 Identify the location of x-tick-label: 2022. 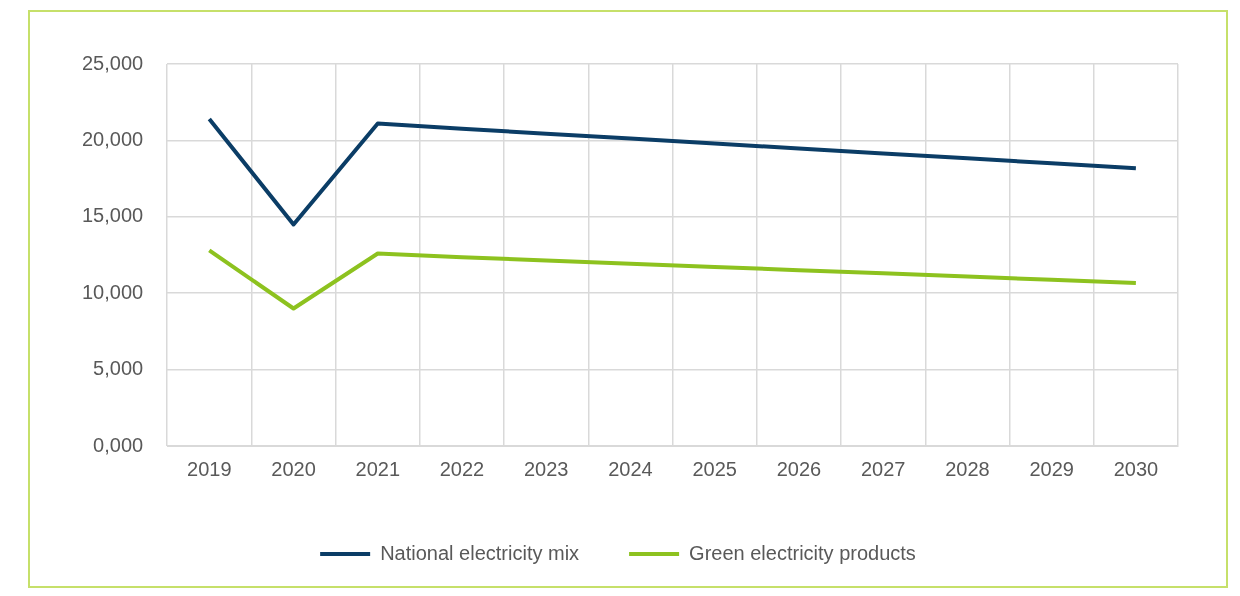
(462, 468).